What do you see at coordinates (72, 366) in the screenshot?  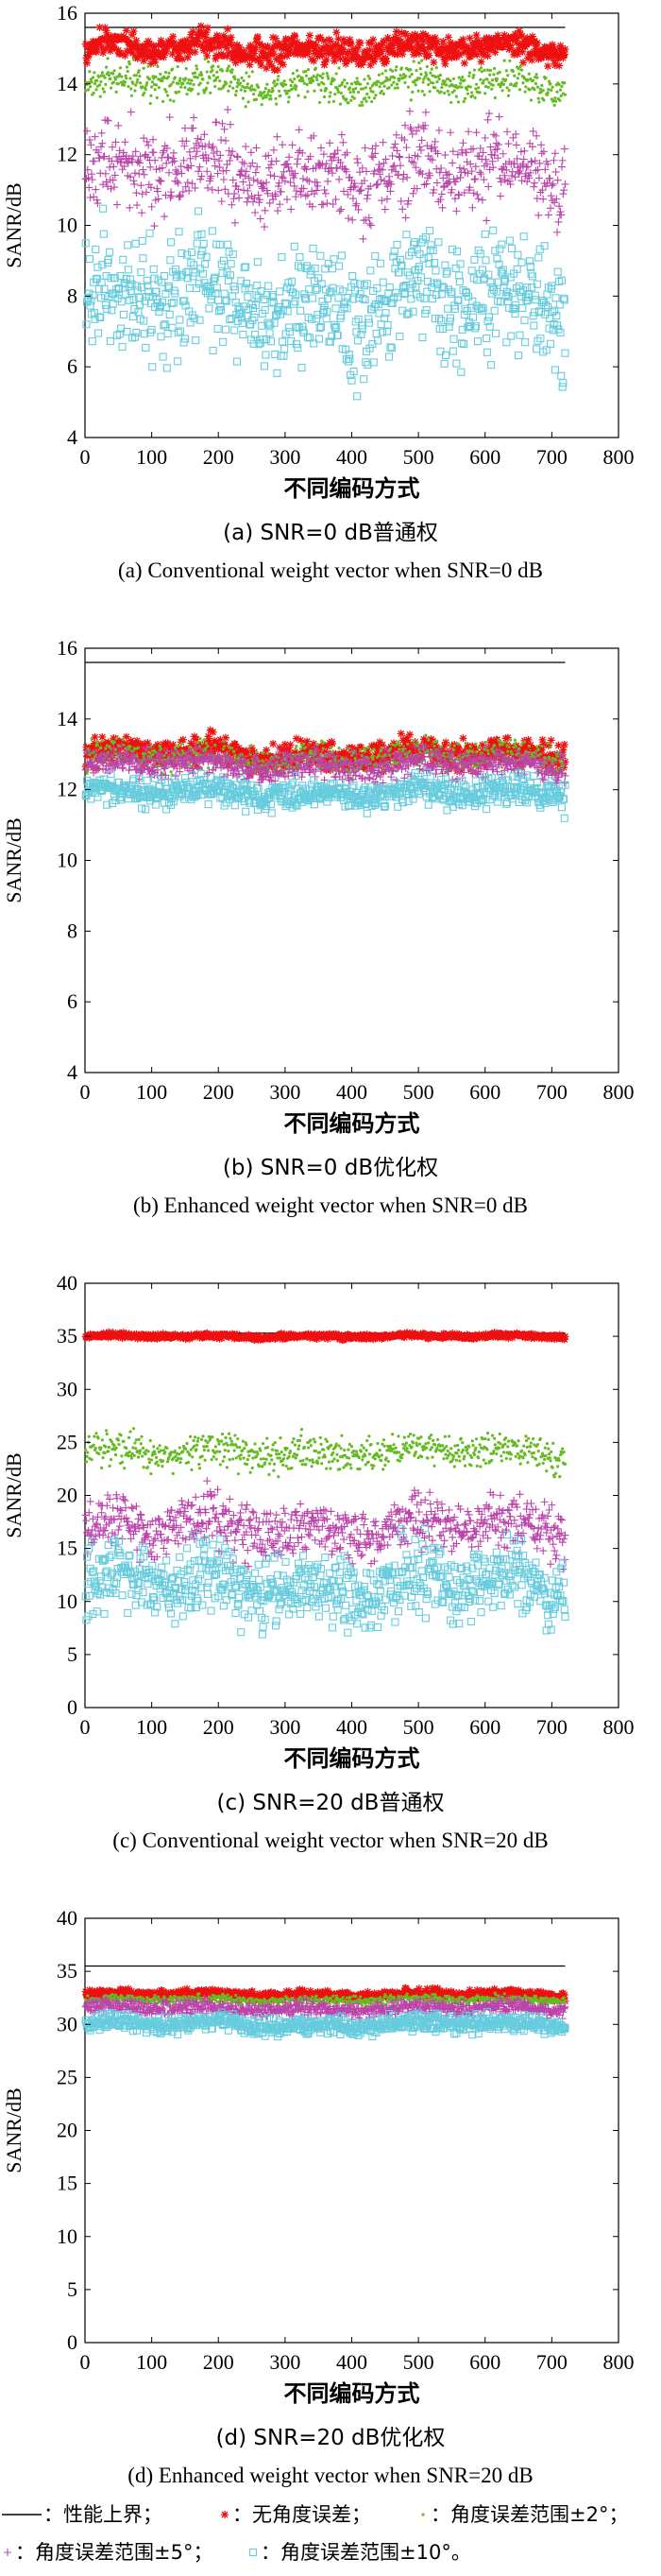 I see `y-tick-label: 6` at bounding box center [72, 366].